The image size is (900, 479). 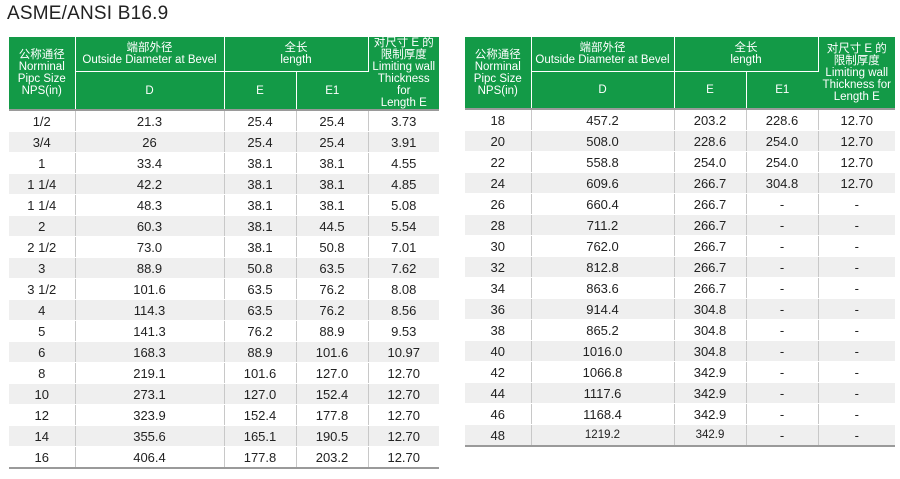 I want to click on cell-d: 762.0, so click(x=603, y=246).